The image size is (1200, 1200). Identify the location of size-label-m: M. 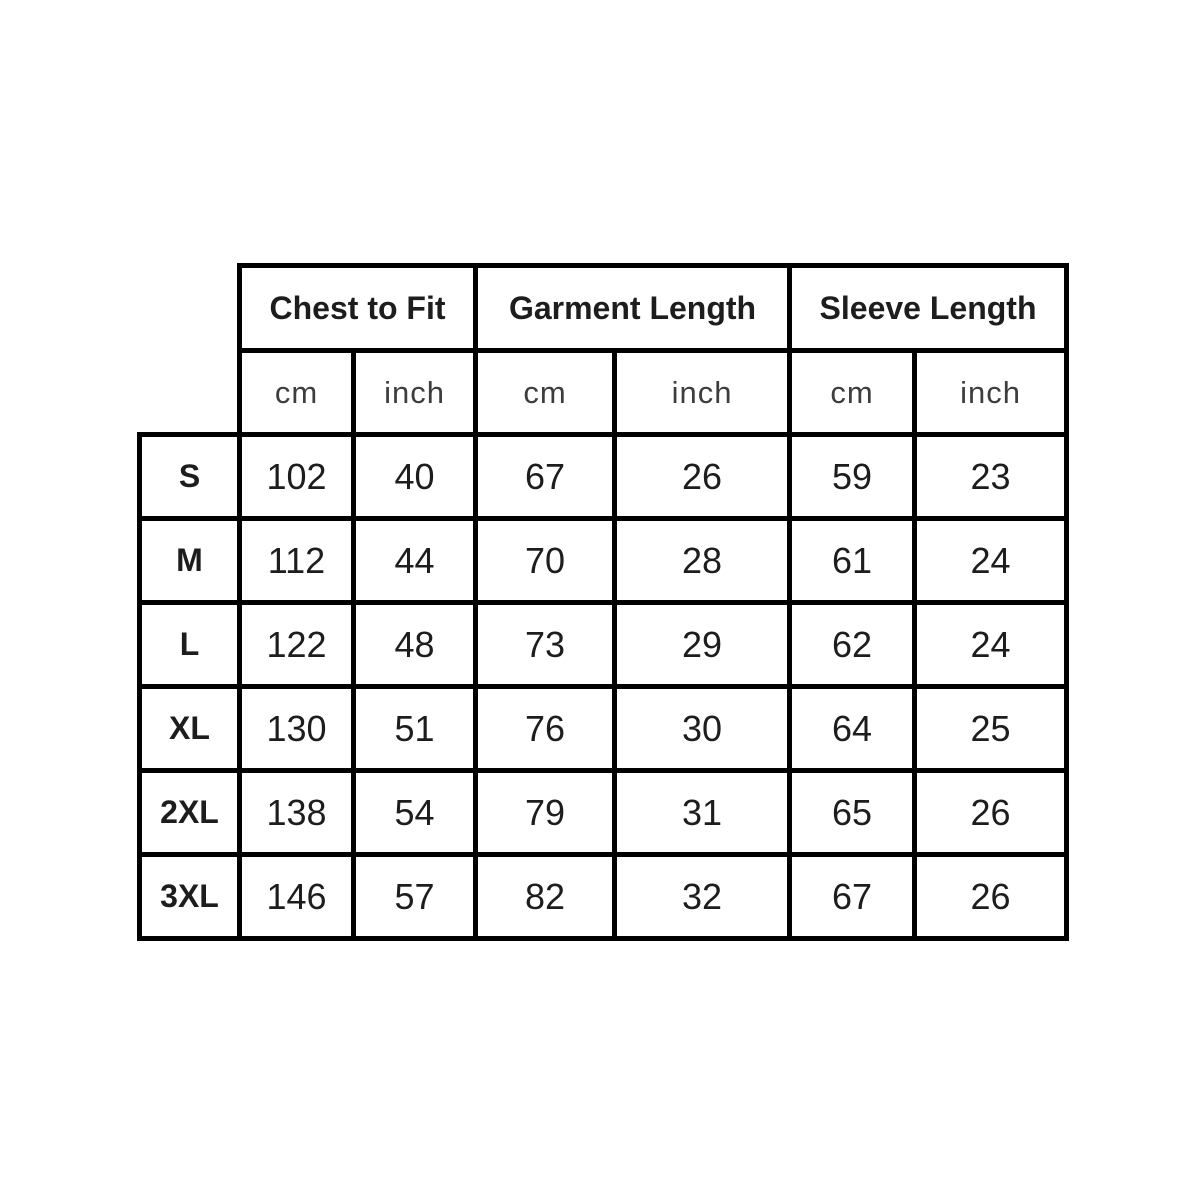
(189, 560).